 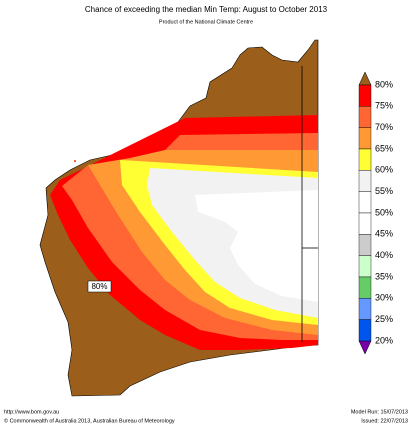 I want to click on legend-label: 25%, so click(x=384, y=319).